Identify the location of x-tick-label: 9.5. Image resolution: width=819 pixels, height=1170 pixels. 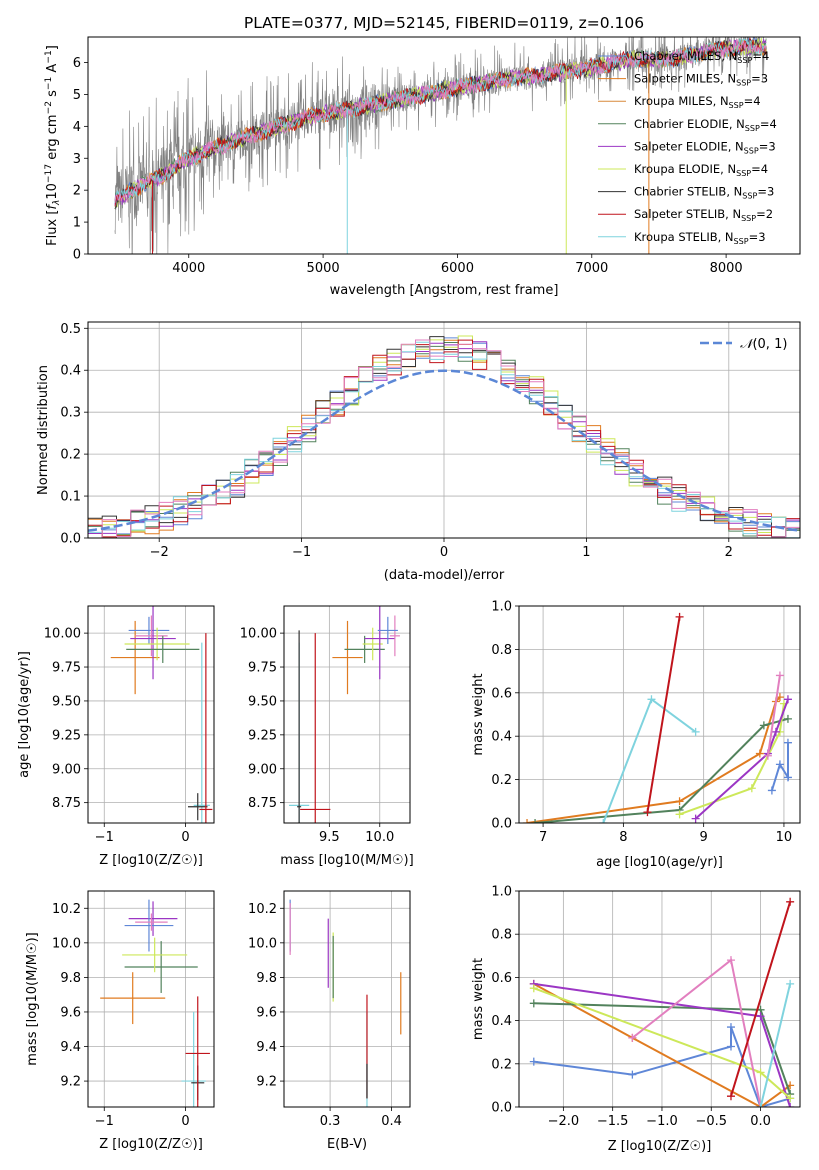
(329, 837).